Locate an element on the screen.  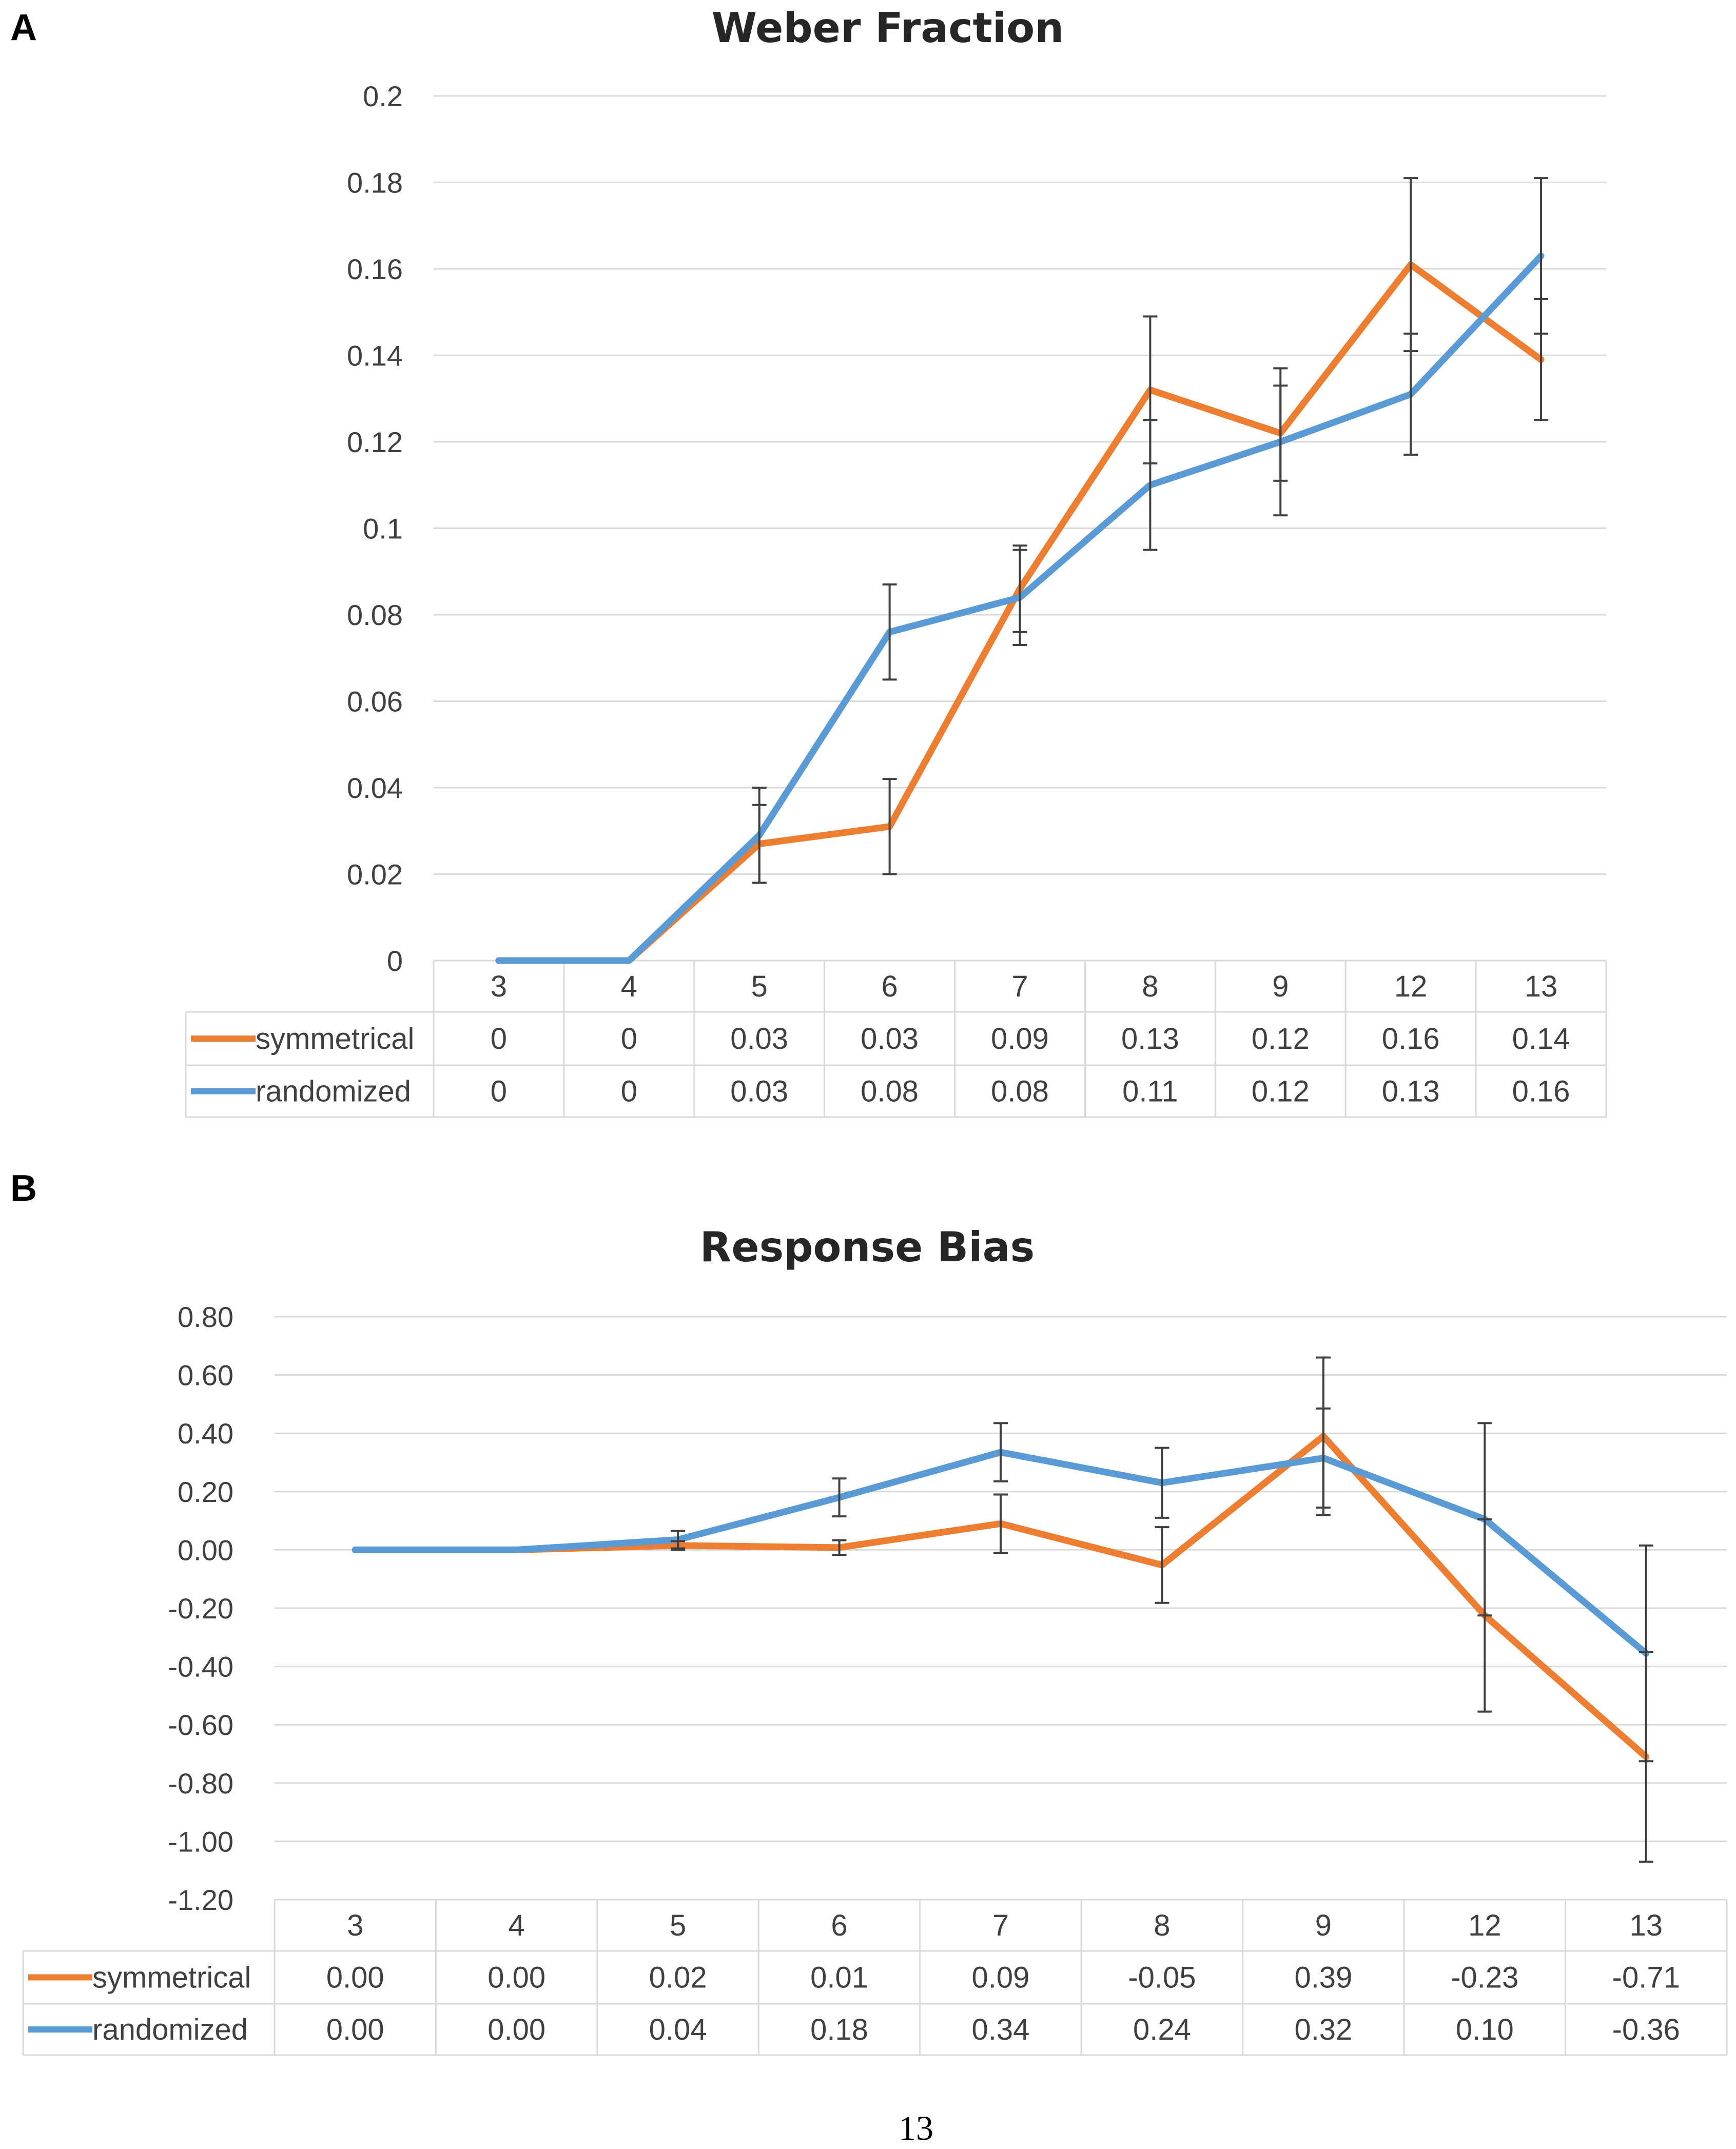
category-label: 7 is located at coordinates (1001, 1925).